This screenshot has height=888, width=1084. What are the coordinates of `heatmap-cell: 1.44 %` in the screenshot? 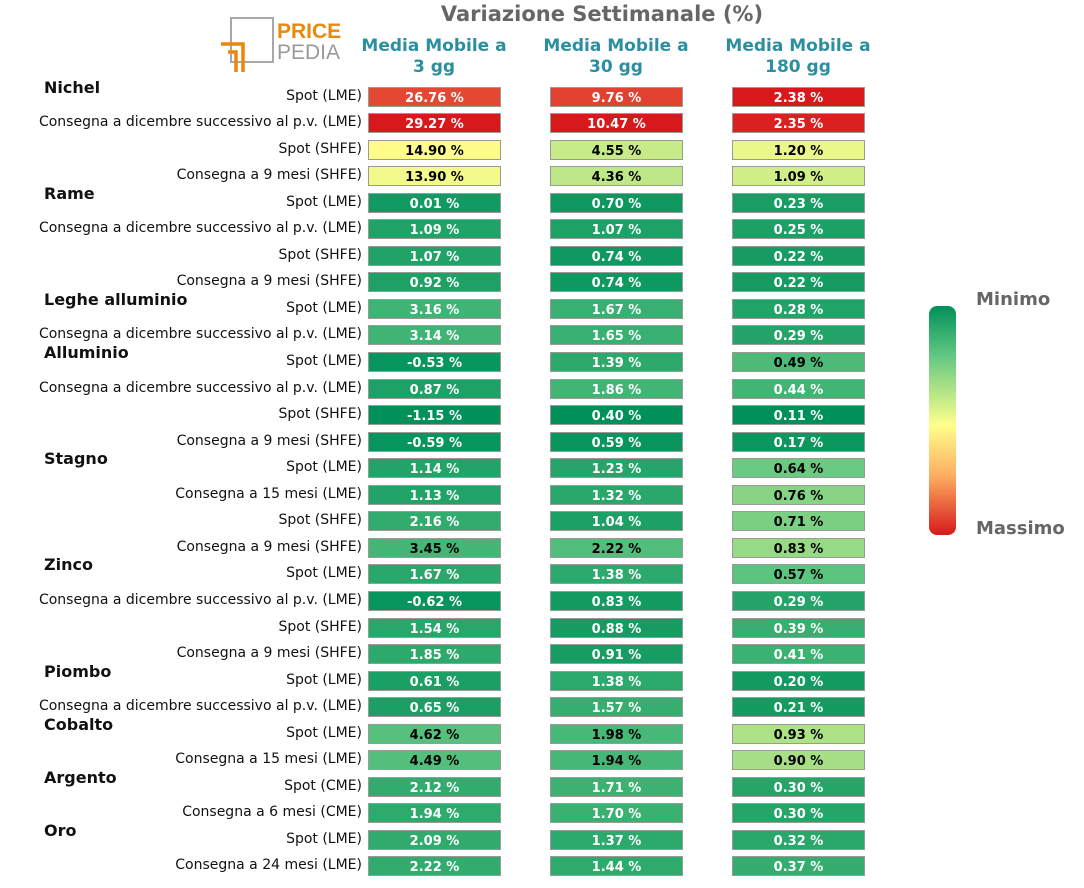 It's located at (616, 866).